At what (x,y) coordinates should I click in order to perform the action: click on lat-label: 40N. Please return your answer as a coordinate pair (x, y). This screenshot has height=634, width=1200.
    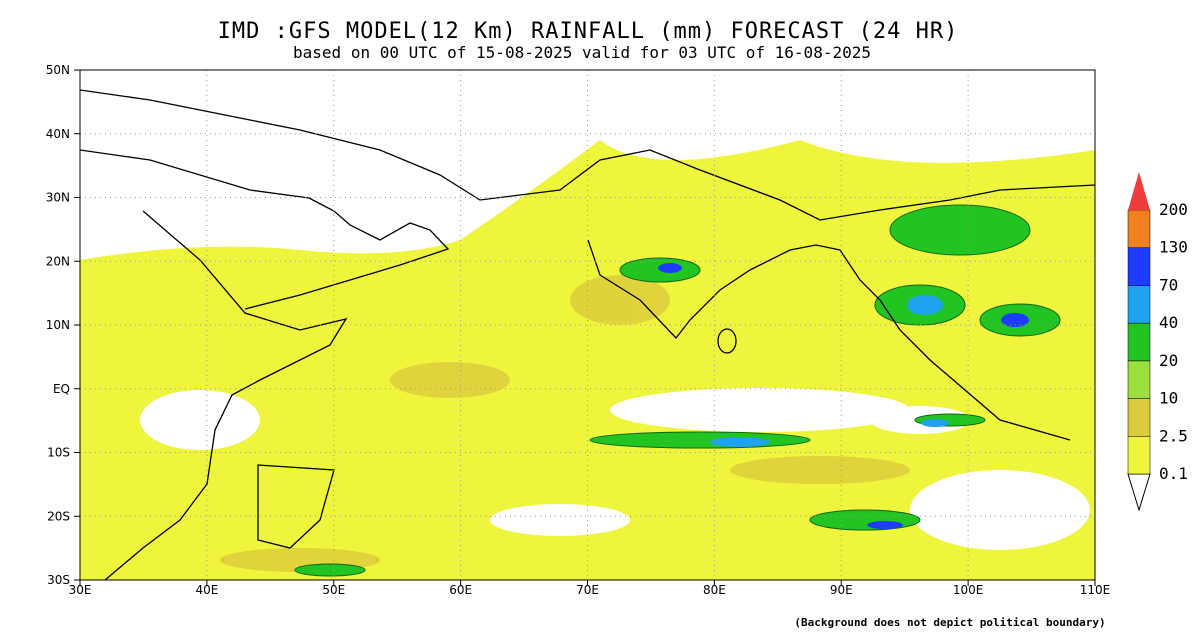
    Looking at the image, I should click on (58, 134).